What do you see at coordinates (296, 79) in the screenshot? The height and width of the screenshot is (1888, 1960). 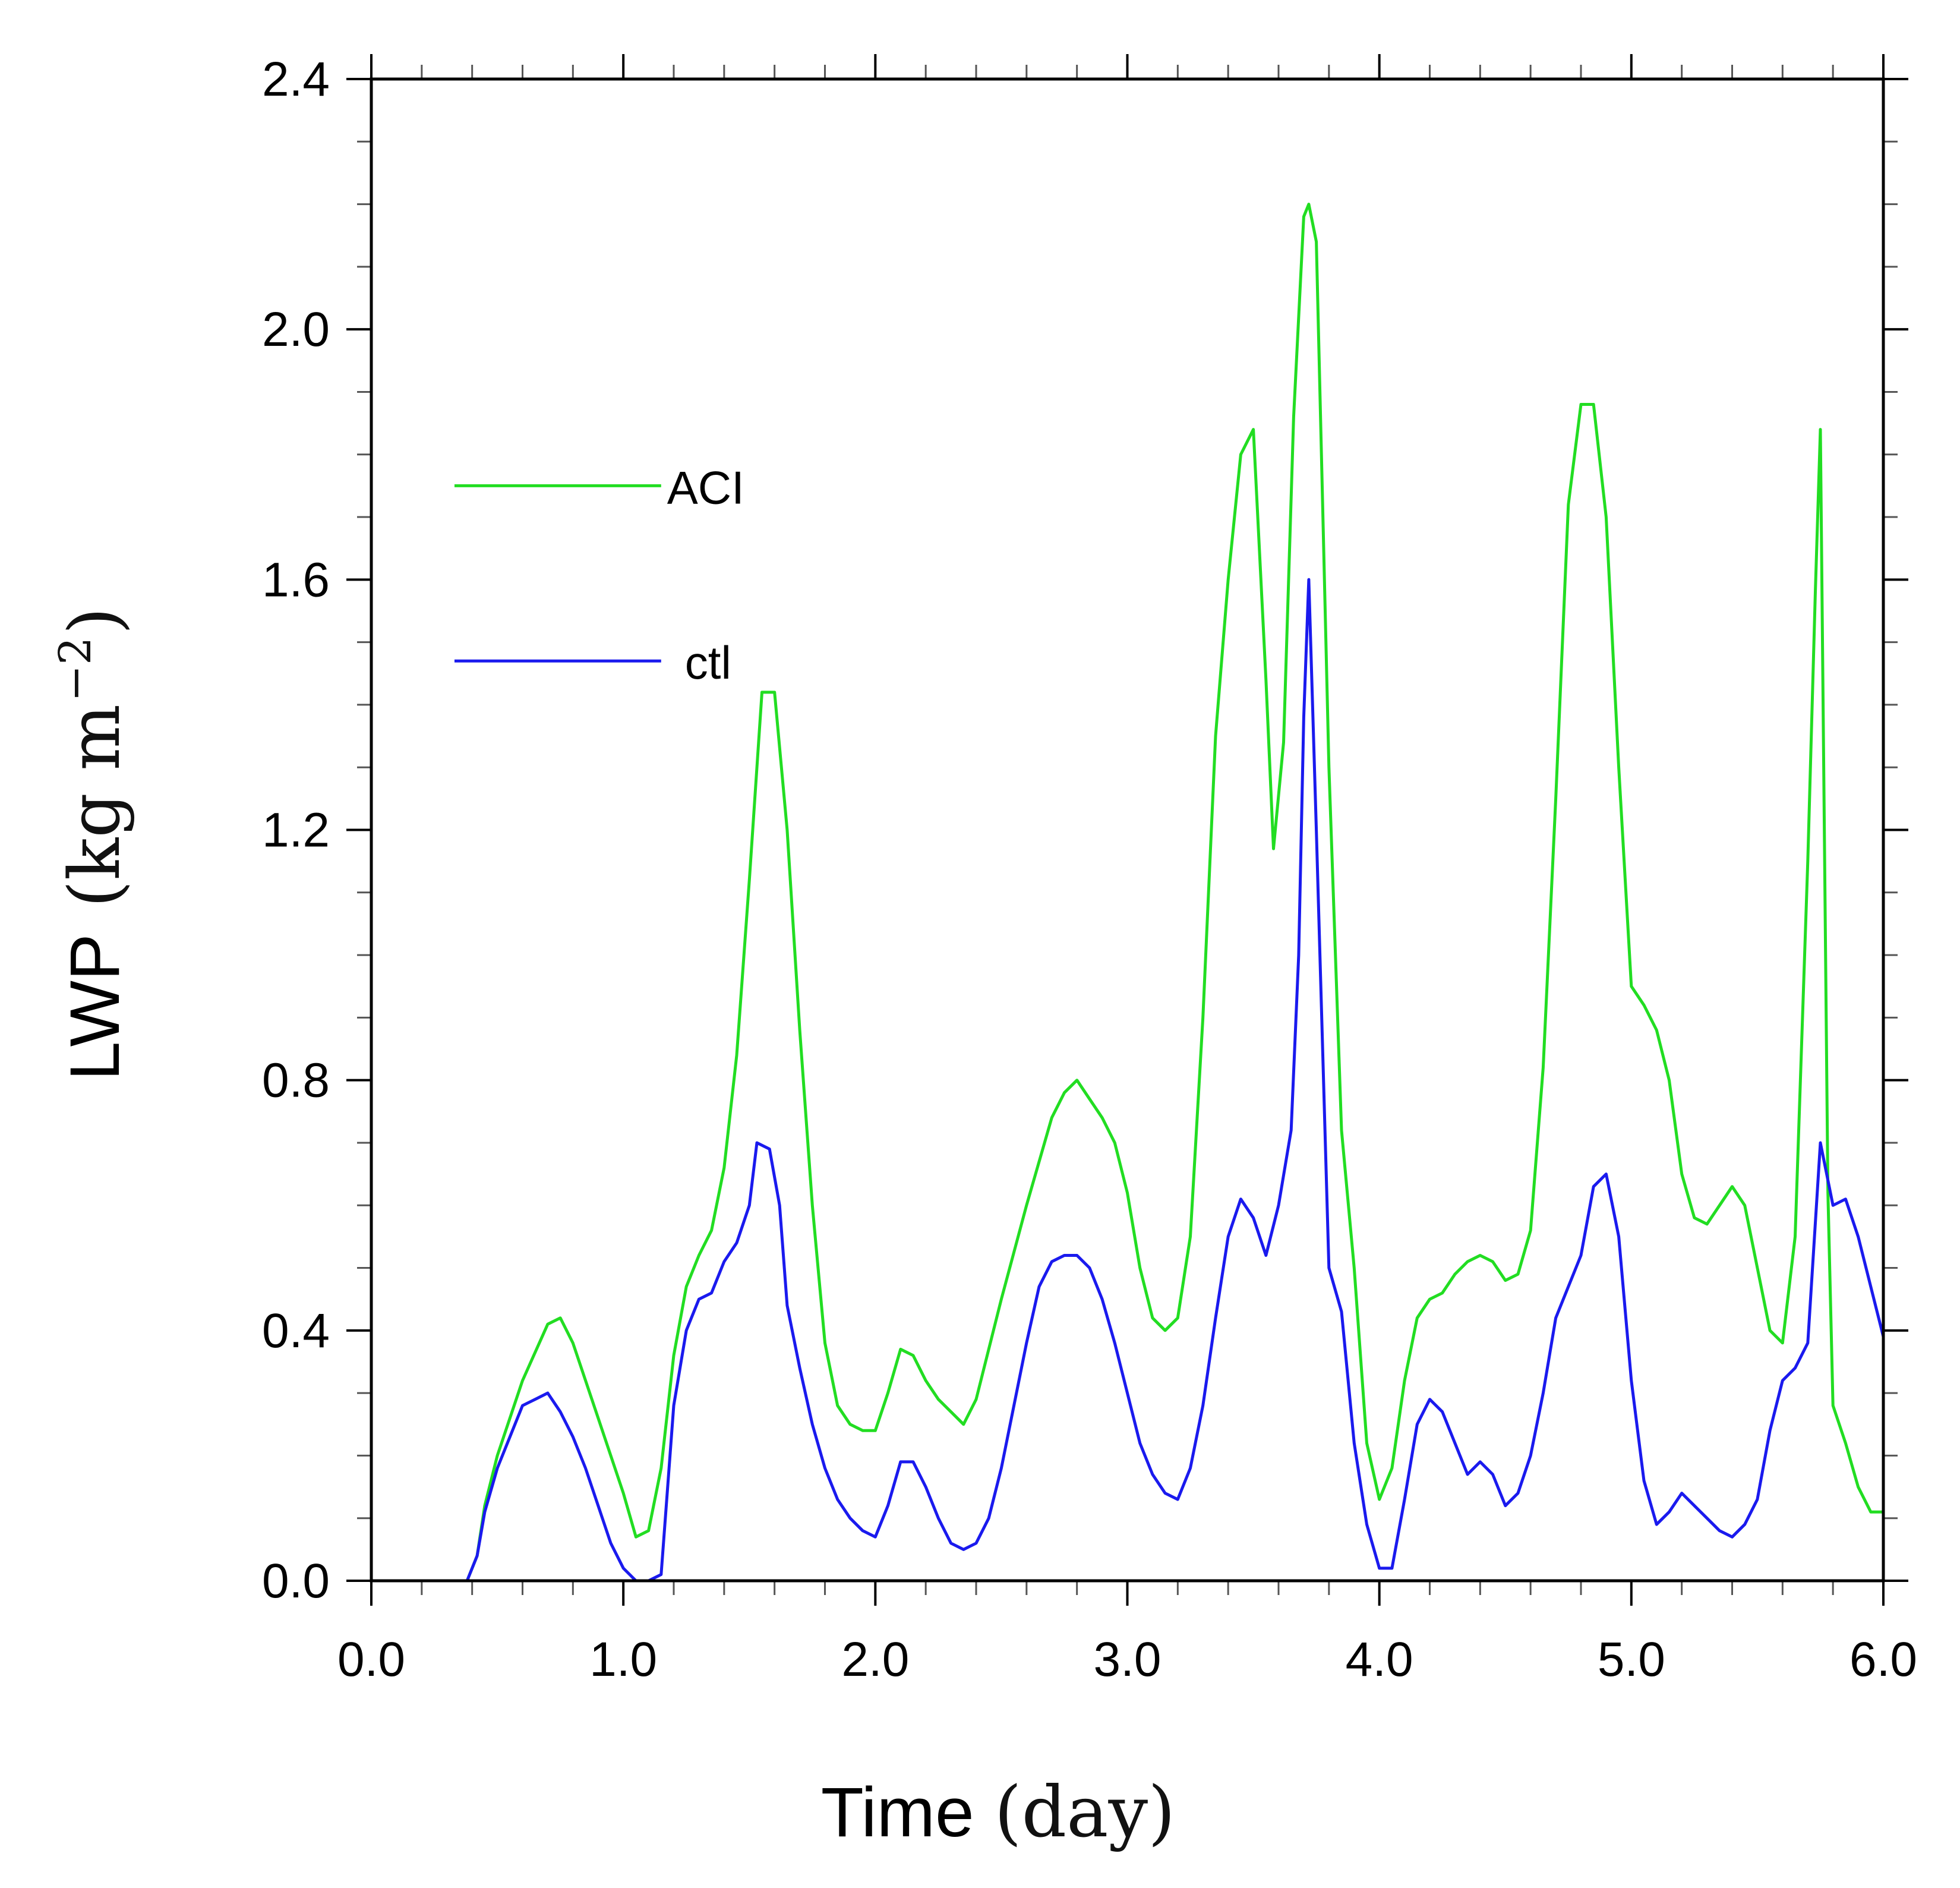 I see `y-tick-label: 2.4` at bounding box center [296, 79].